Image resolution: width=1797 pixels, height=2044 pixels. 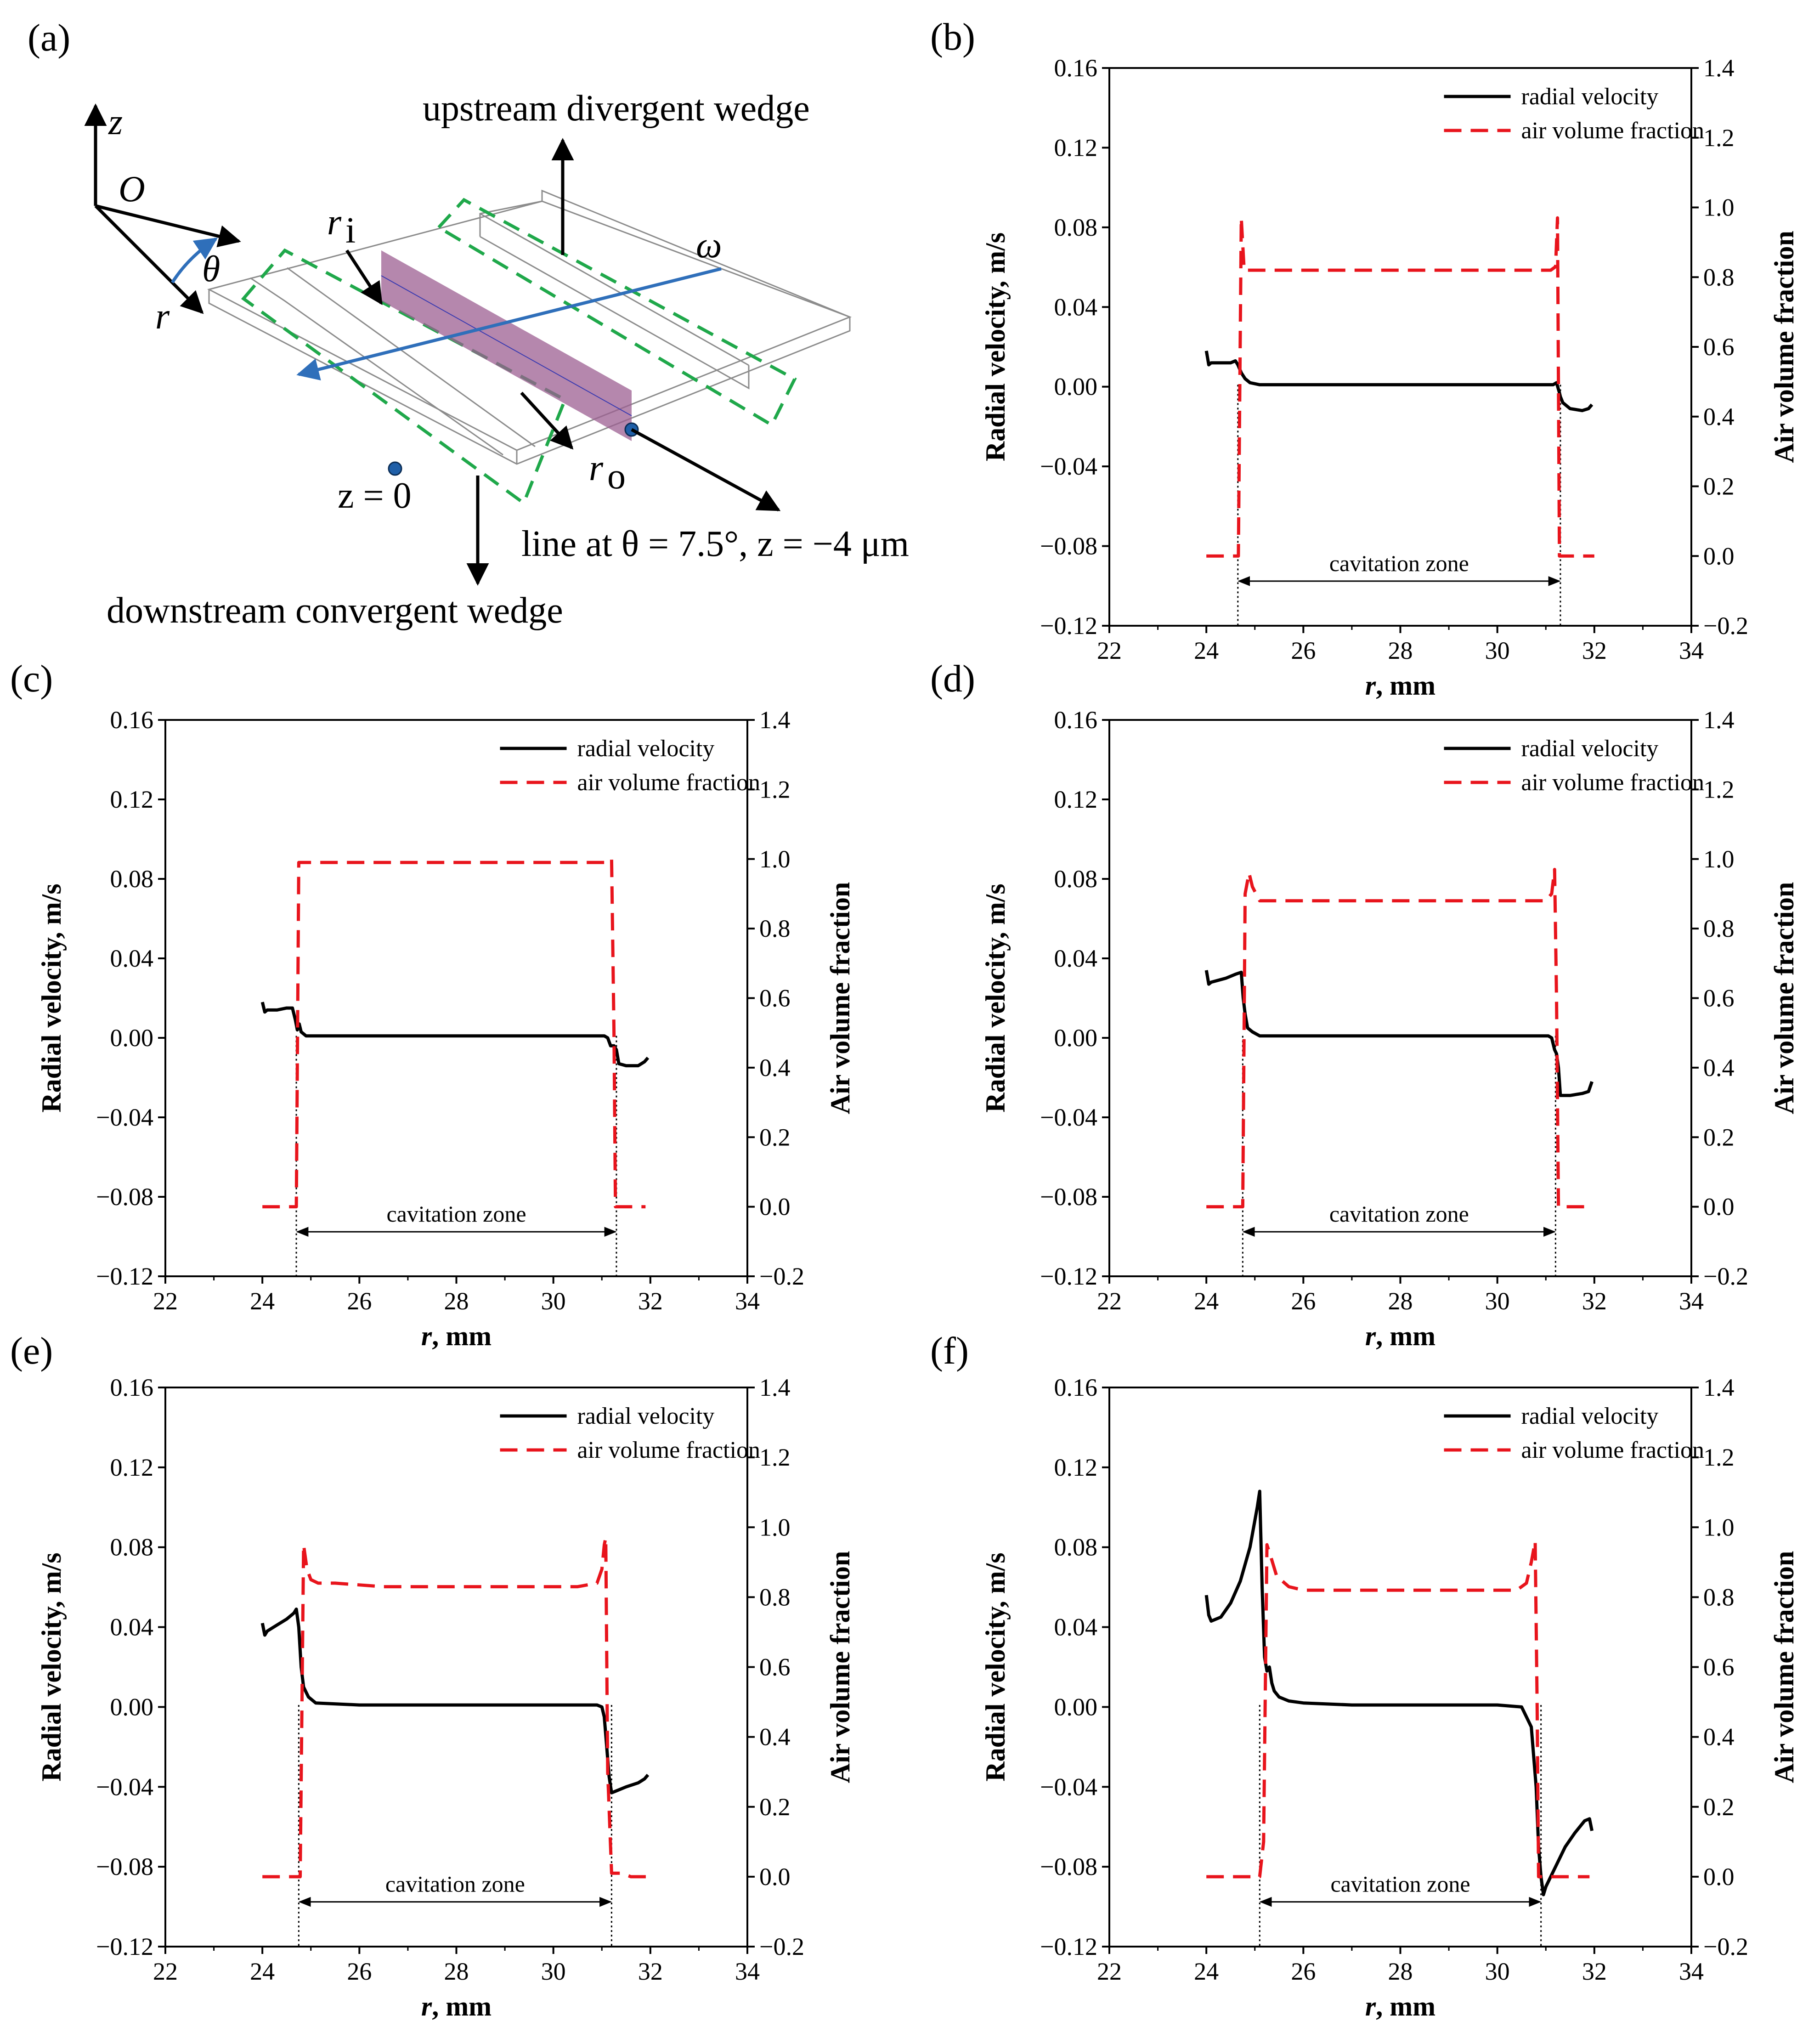 What do you see at coordinates (1303, 1971) in the screenshot?
I see `x-tick-label: 26` at bounding box center [1303, 1971].